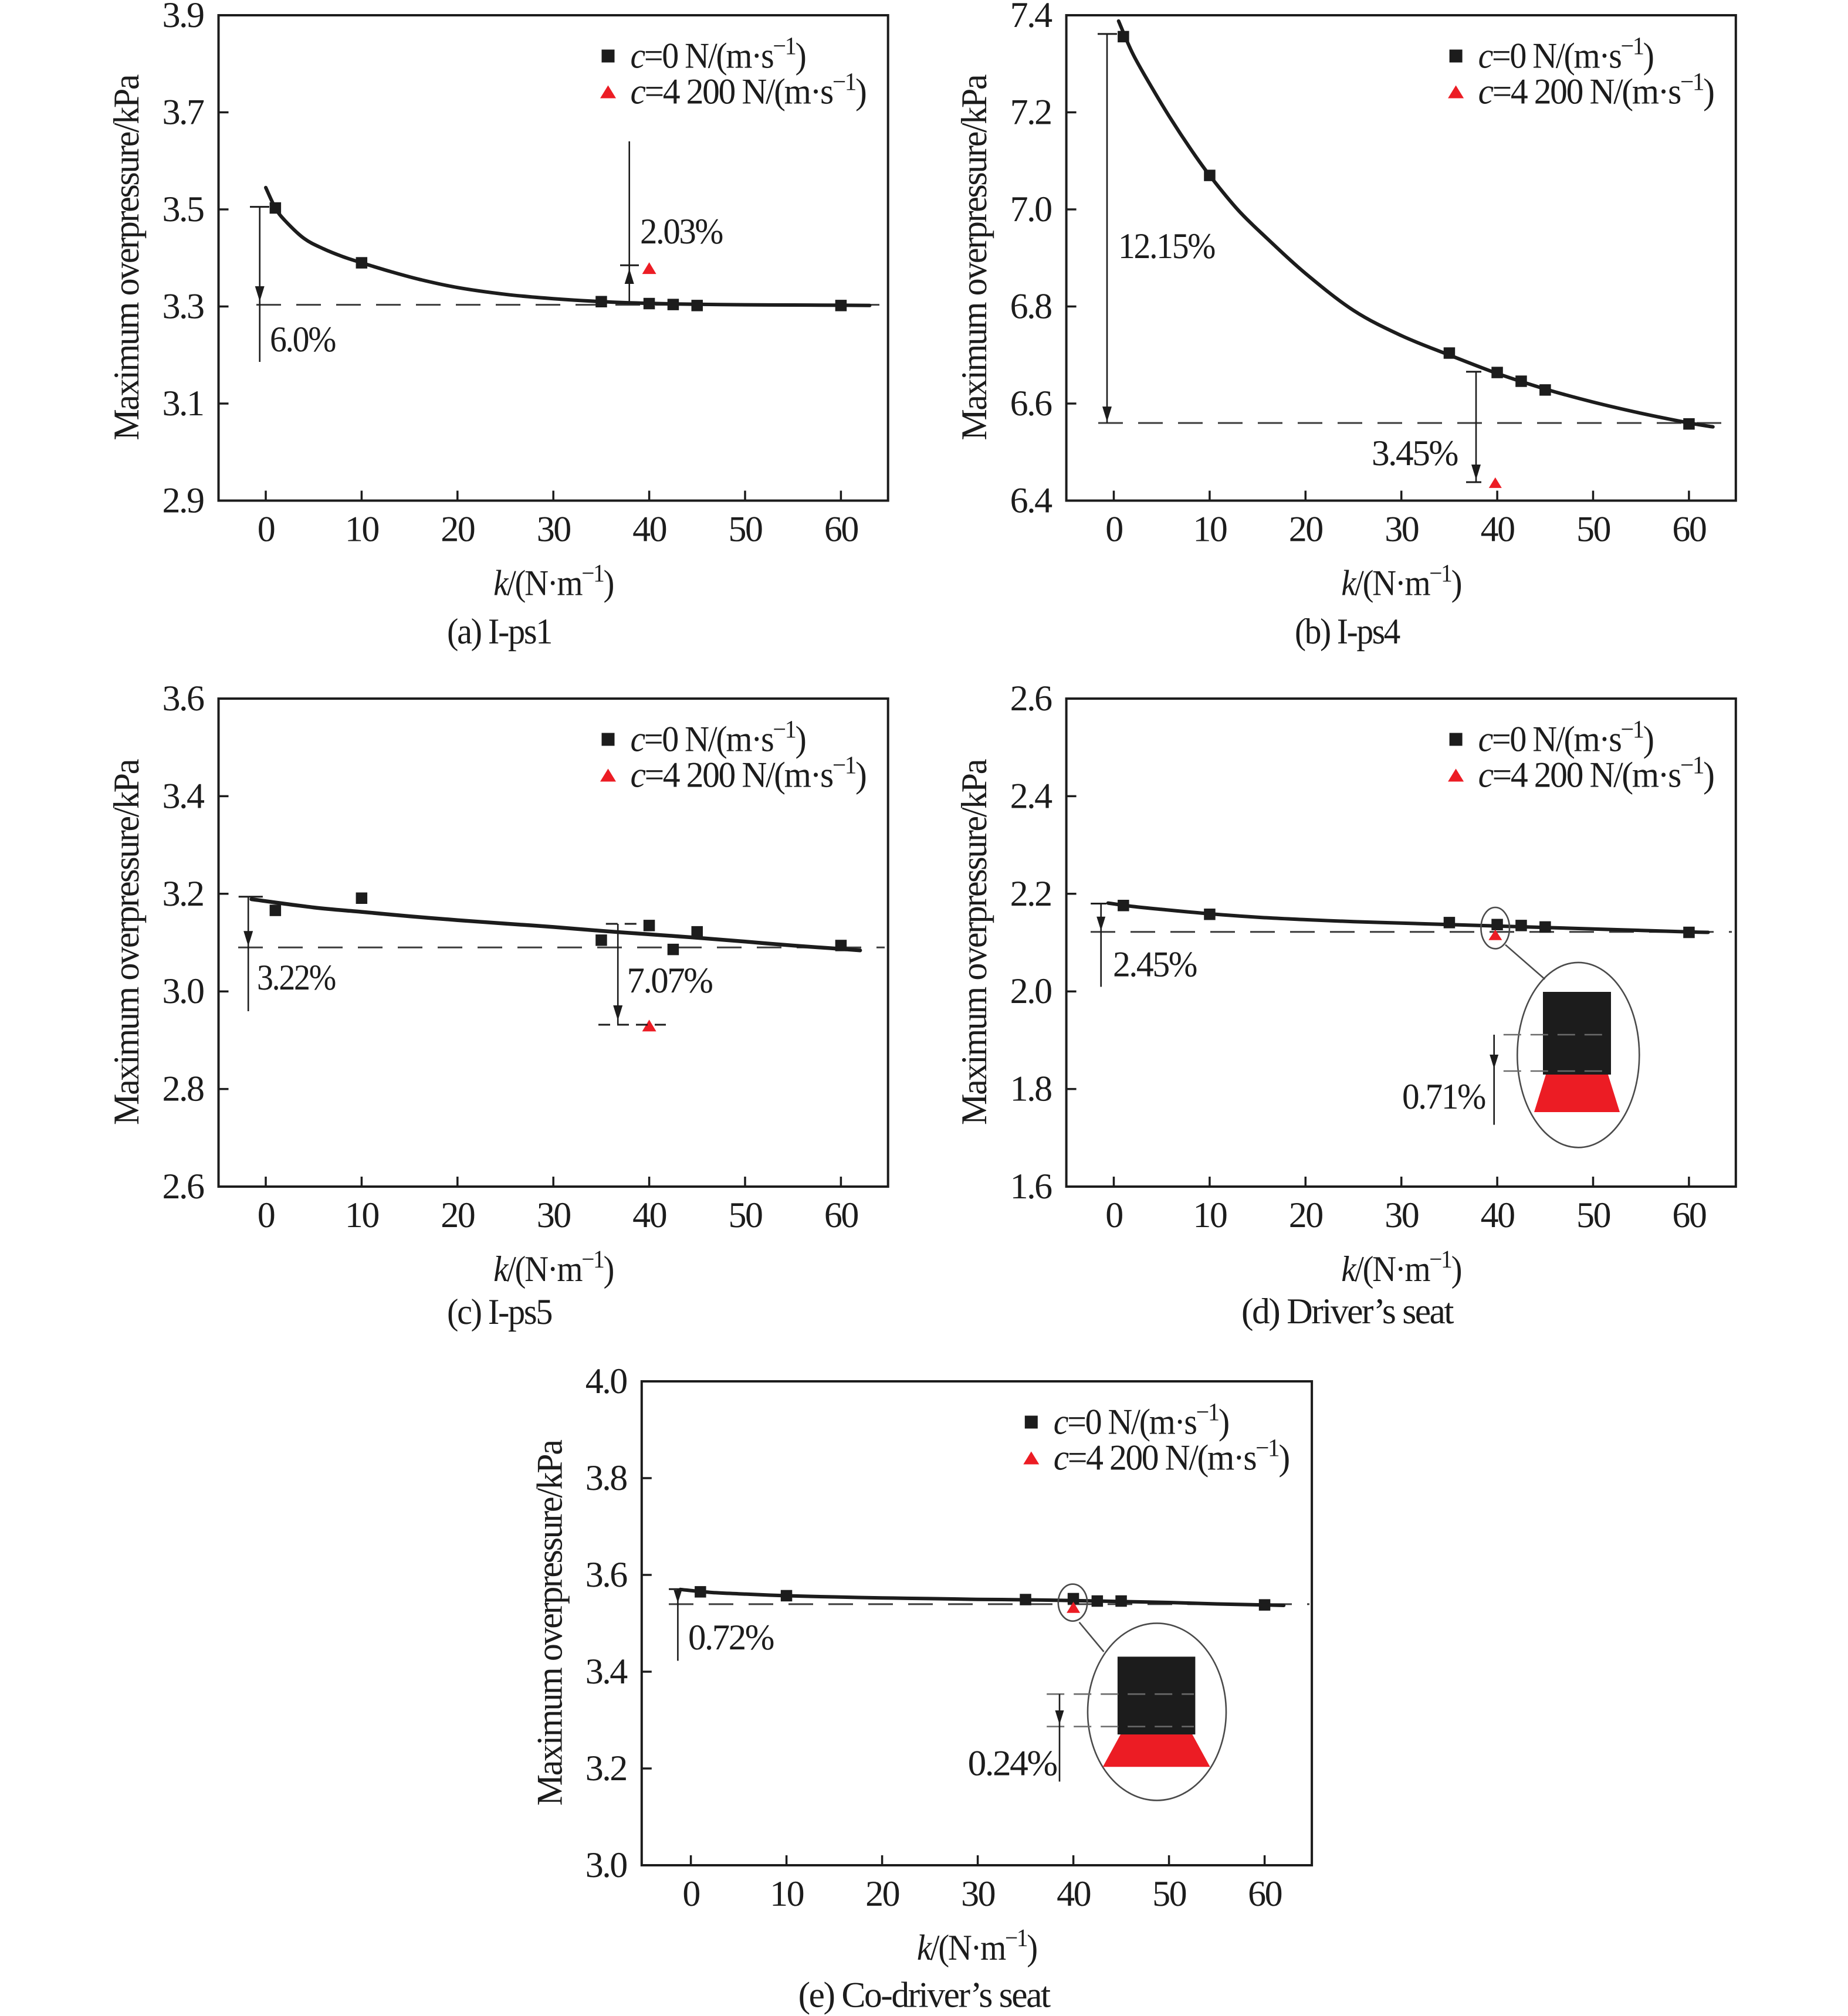  What do you see at coordinates (1031, 1187) in the screenshot?
I see `svg-text: 1.6` at bounding box center [1031, 1187].